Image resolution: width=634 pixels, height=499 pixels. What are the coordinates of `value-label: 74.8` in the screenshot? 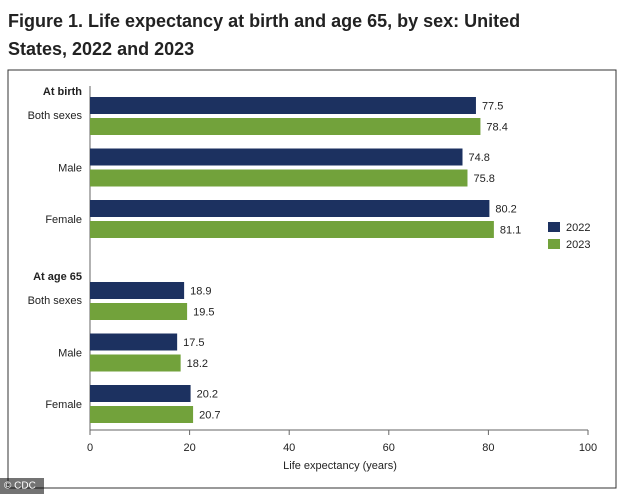 It's located at (479, 158).